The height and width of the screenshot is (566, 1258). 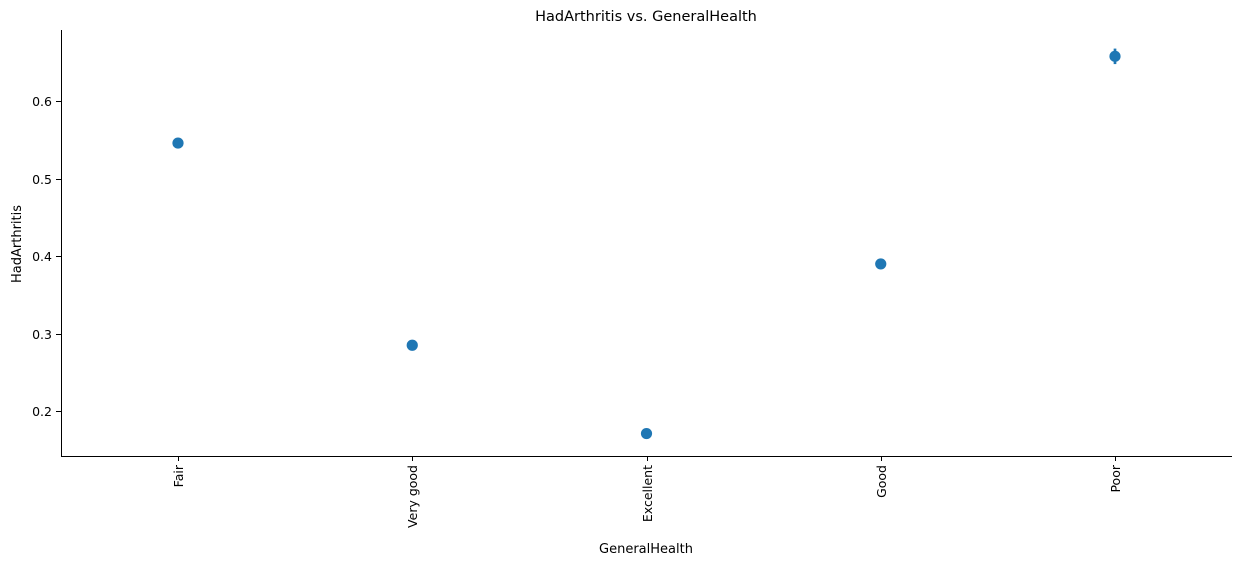 I want to click on y-tick-label: 0.4, so click(x=42, y=256).